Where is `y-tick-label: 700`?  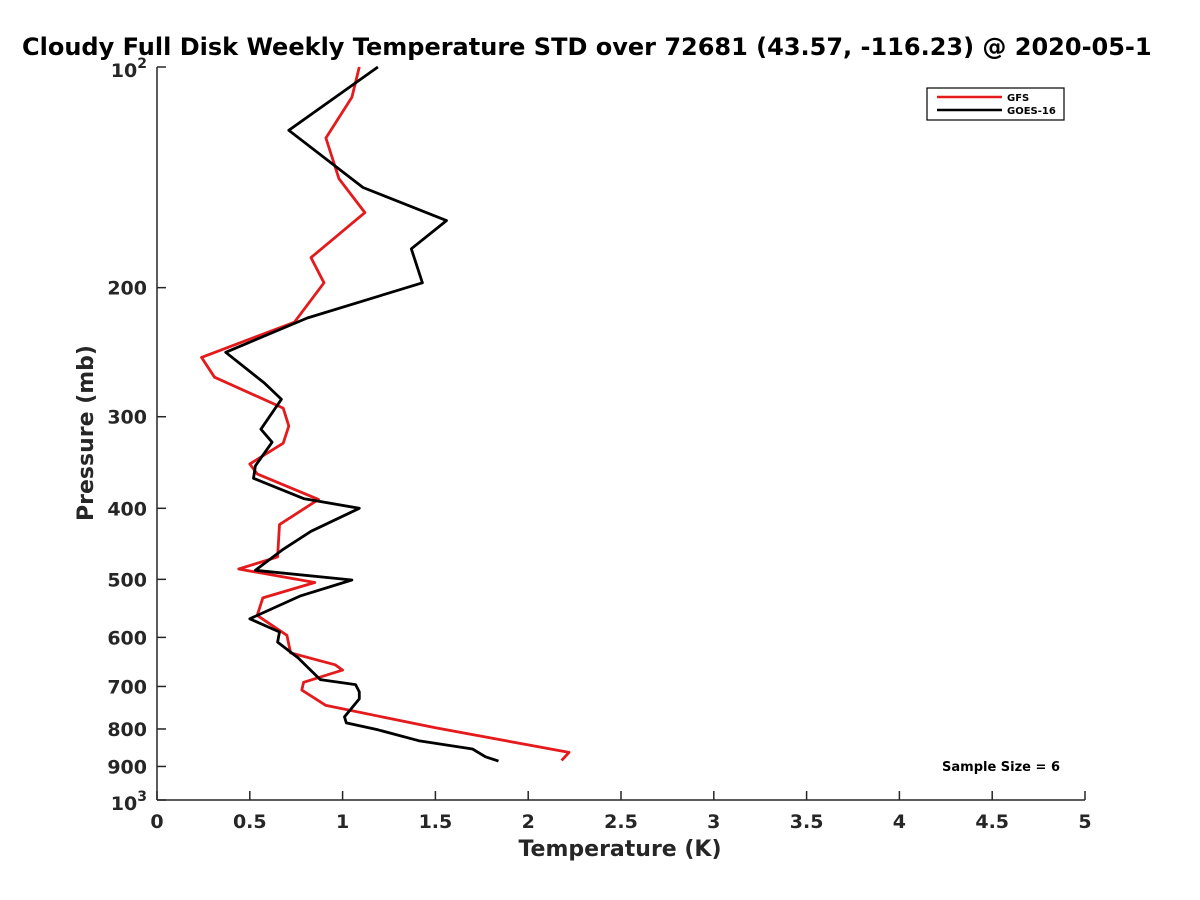 y-tick-label: 700 is located at coordinates (127, 687).